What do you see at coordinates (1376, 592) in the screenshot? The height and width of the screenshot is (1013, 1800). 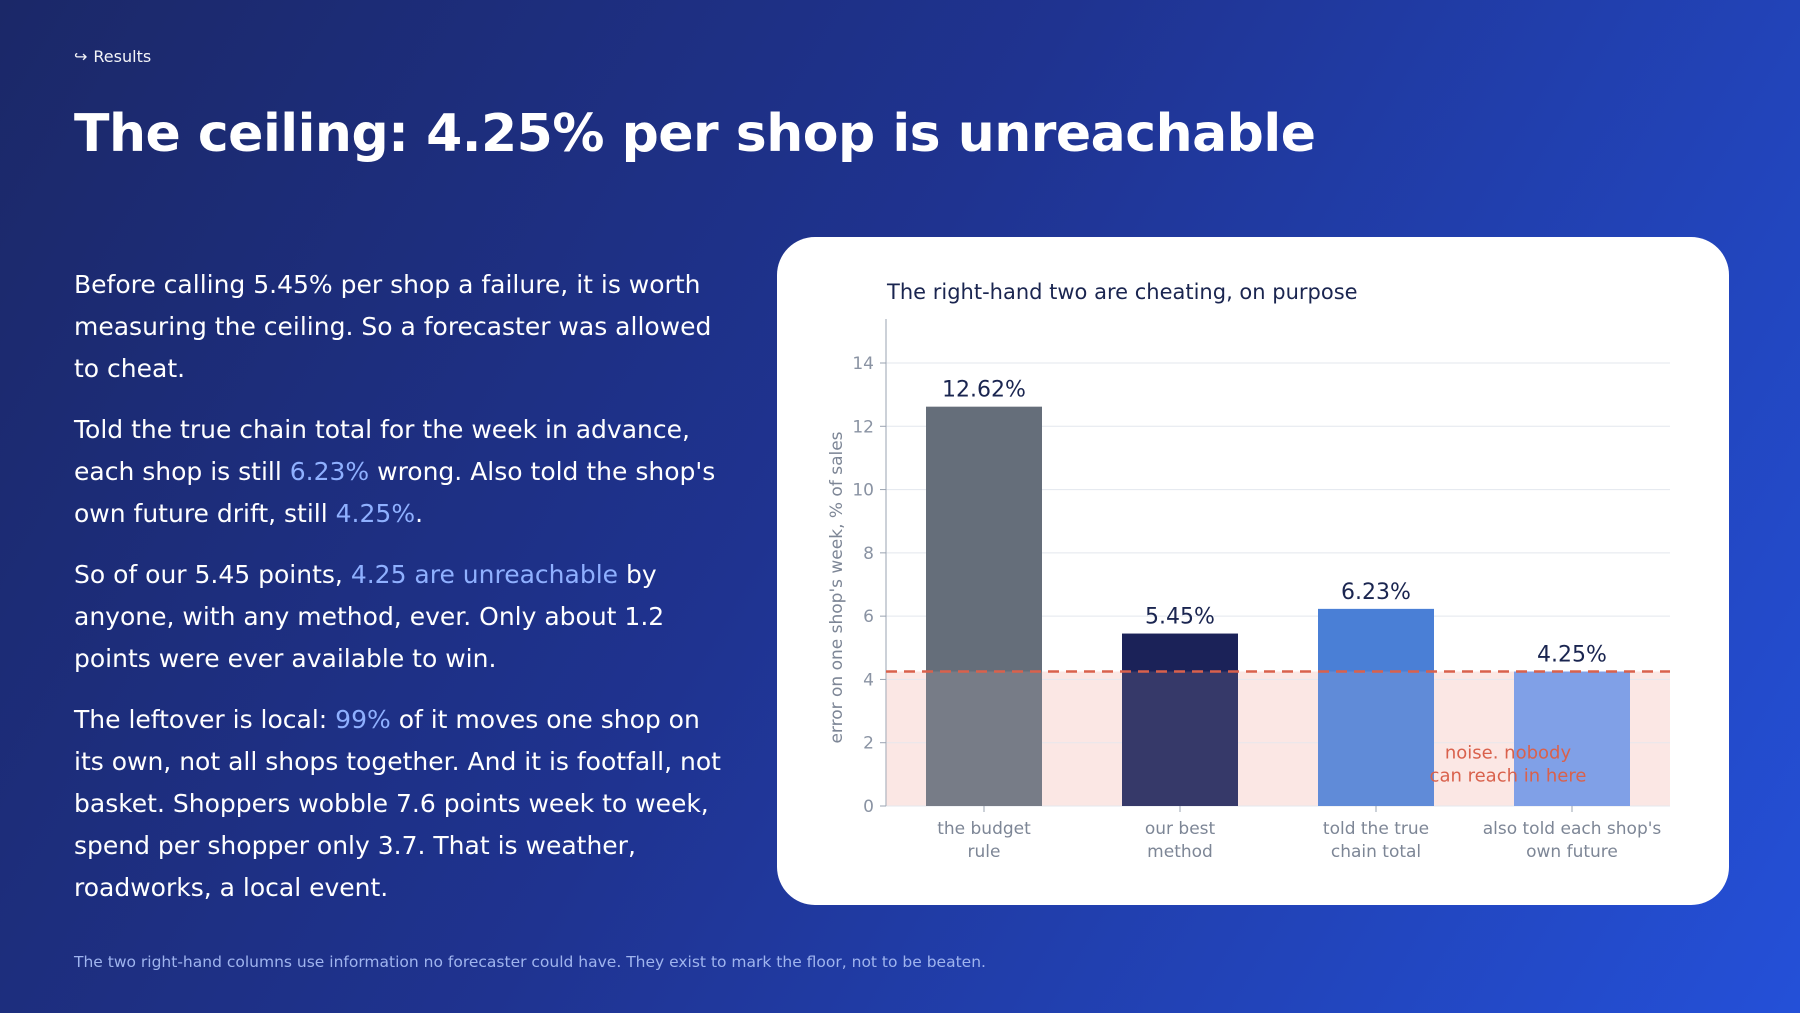 I see `bar-value-label: 6.23%` at bounding box center [1376, 592].